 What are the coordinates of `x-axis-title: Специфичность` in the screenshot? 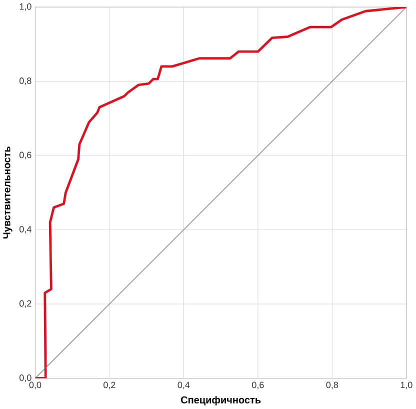 It's located at (220, 401).